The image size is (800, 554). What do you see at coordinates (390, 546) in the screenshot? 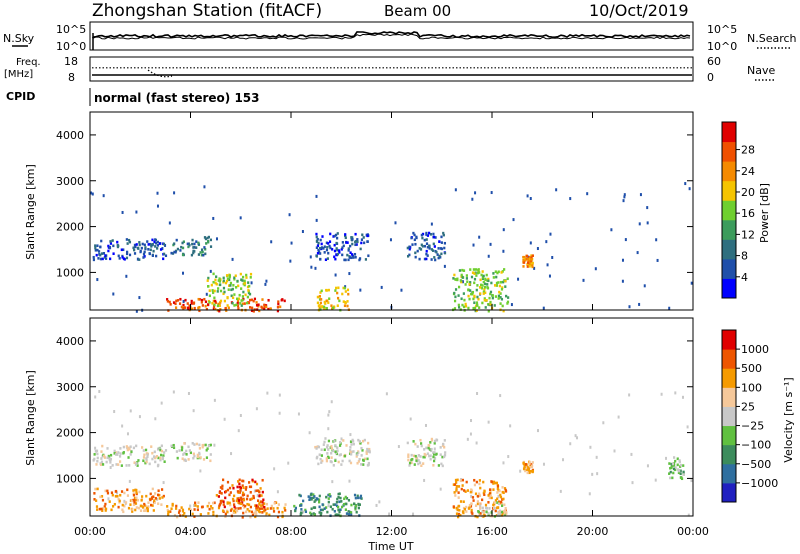
I see `time-axis-label: Time UT` at bounding box center [390, 546].